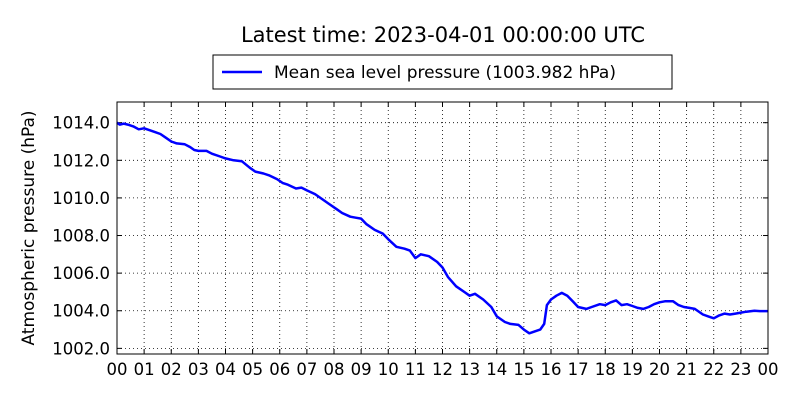 The height and width of the screenshot is (400, 800). What do you see at coordinates (415, 369) in the screenshot?
I see `x-tick-label: 11` at bounding box center [415, 369].